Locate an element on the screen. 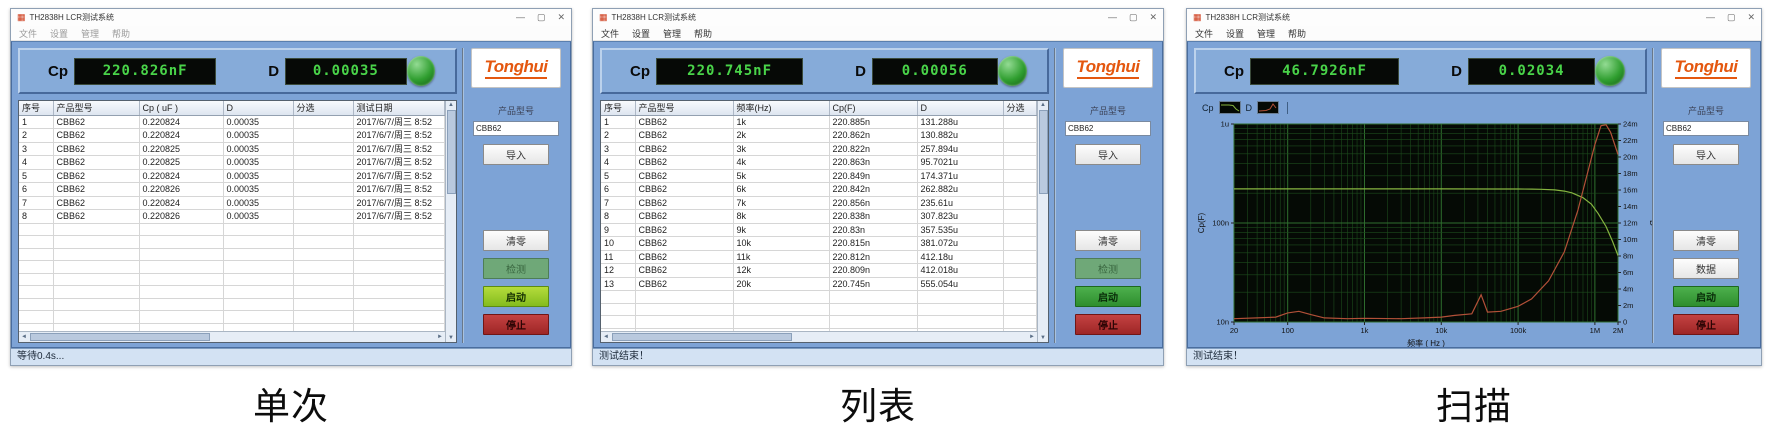 This screenshot has height=446, width=1766. table-row: 6 CBB62 0.220826 0.00035 2017/6/7/周三 8:52 is located at coordinates (232, 189).